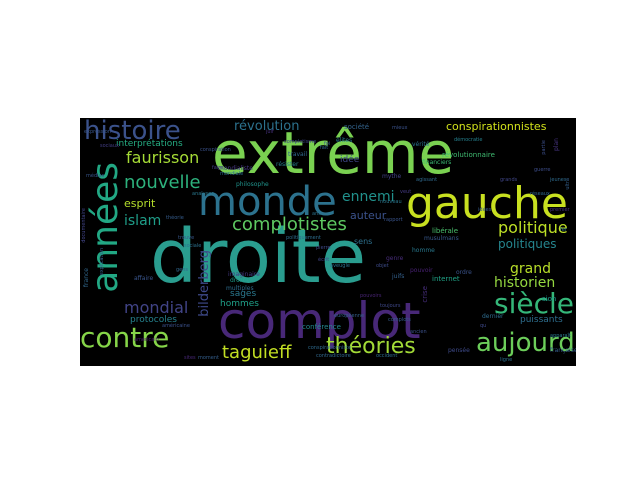  What do you see at coordinates (344, 140) in the screenshot?
I see `cloud-word: élites` at bounding box center [344, 140].